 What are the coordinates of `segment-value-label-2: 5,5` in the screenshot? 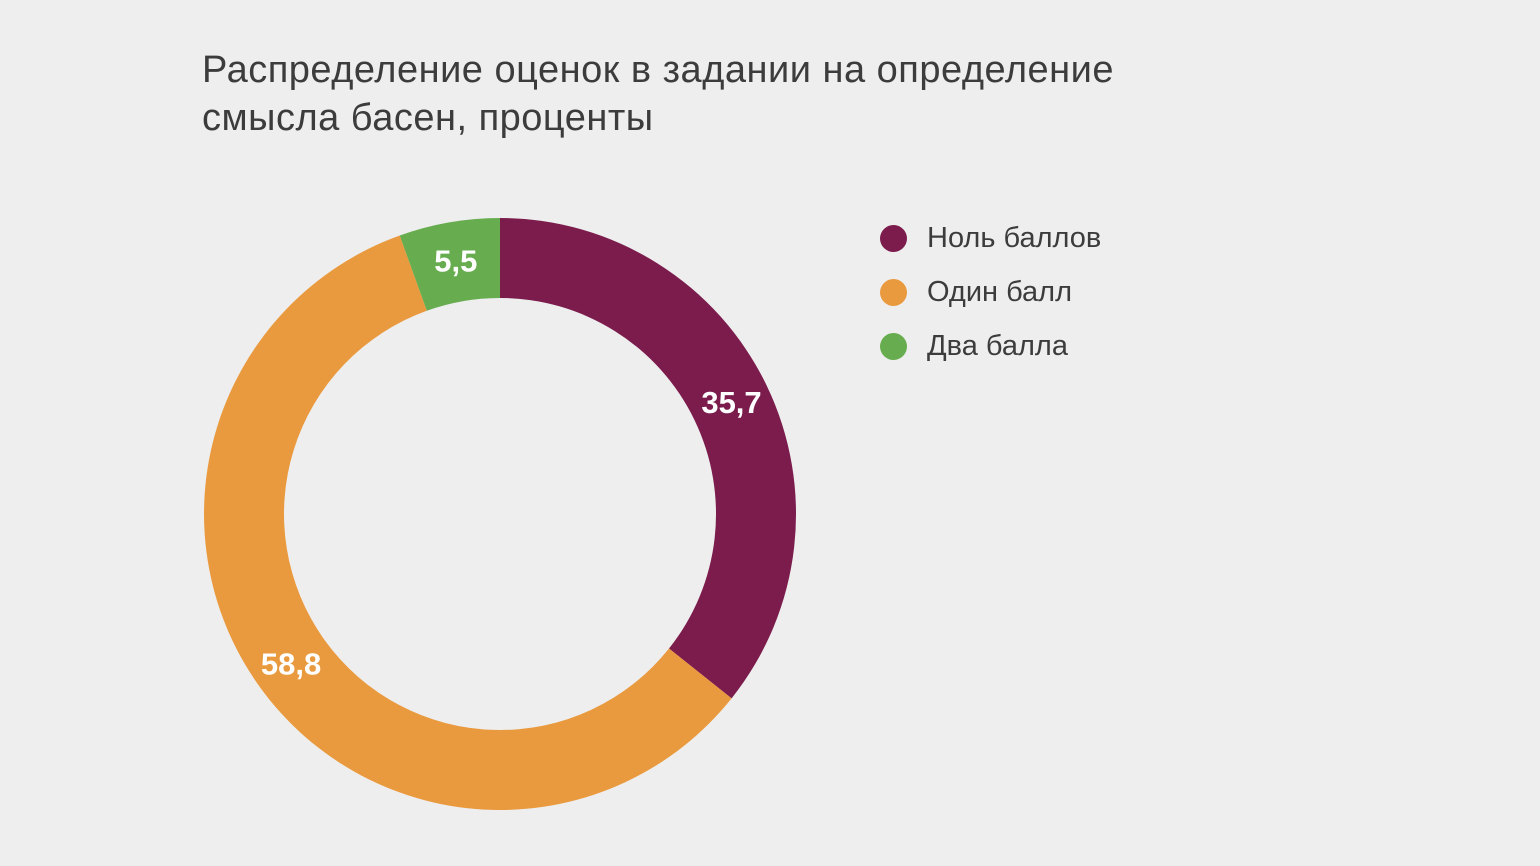 It's located at (455, 260).